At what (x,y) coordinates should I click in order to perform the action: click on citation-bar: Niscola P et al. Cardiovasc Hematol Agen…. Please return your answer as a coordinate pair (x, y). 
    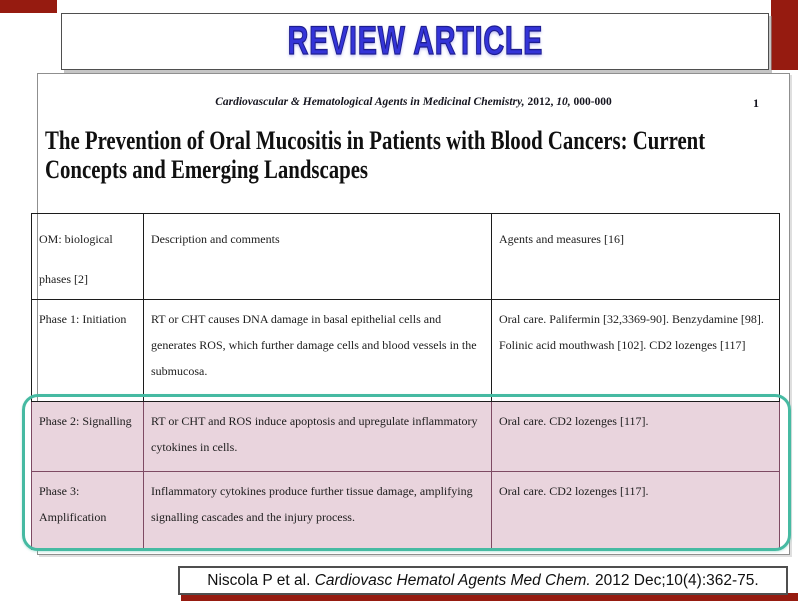
    Looking at the image, I should click on (483, 580).